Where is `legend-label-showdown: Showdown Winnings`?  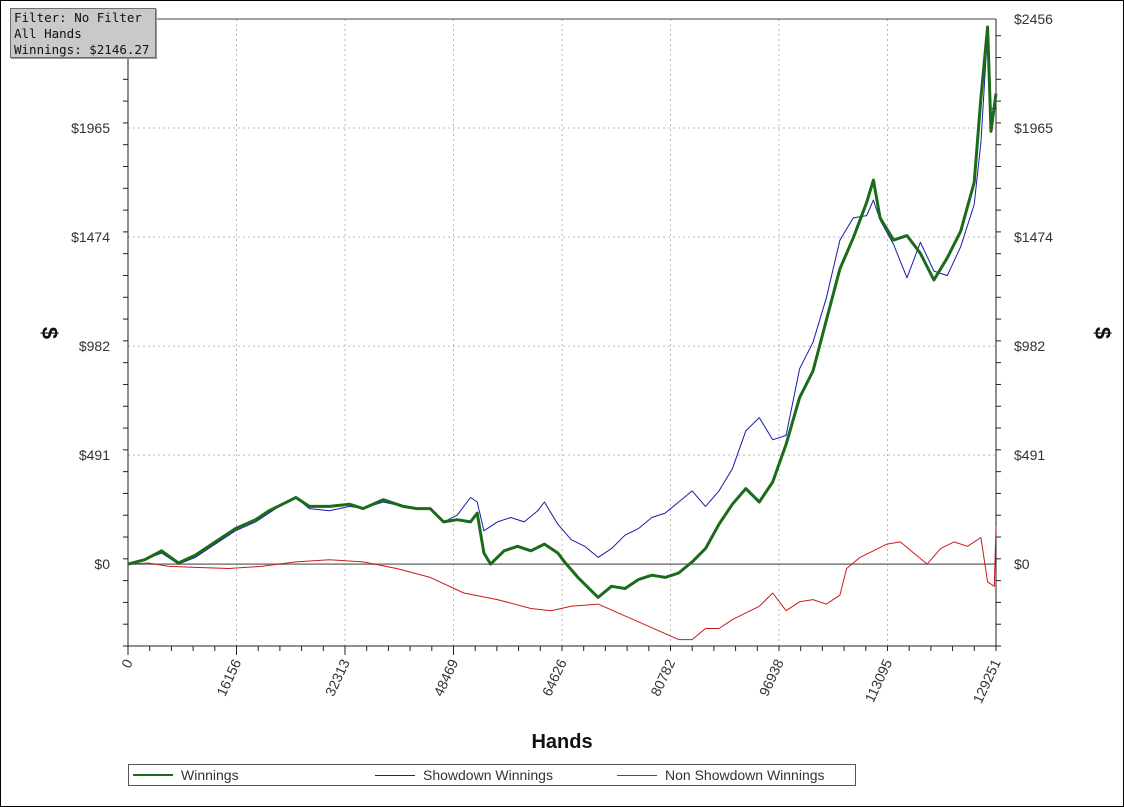 legend-label-showdown: Showdown Winnings is located at coordinates (488, 775).